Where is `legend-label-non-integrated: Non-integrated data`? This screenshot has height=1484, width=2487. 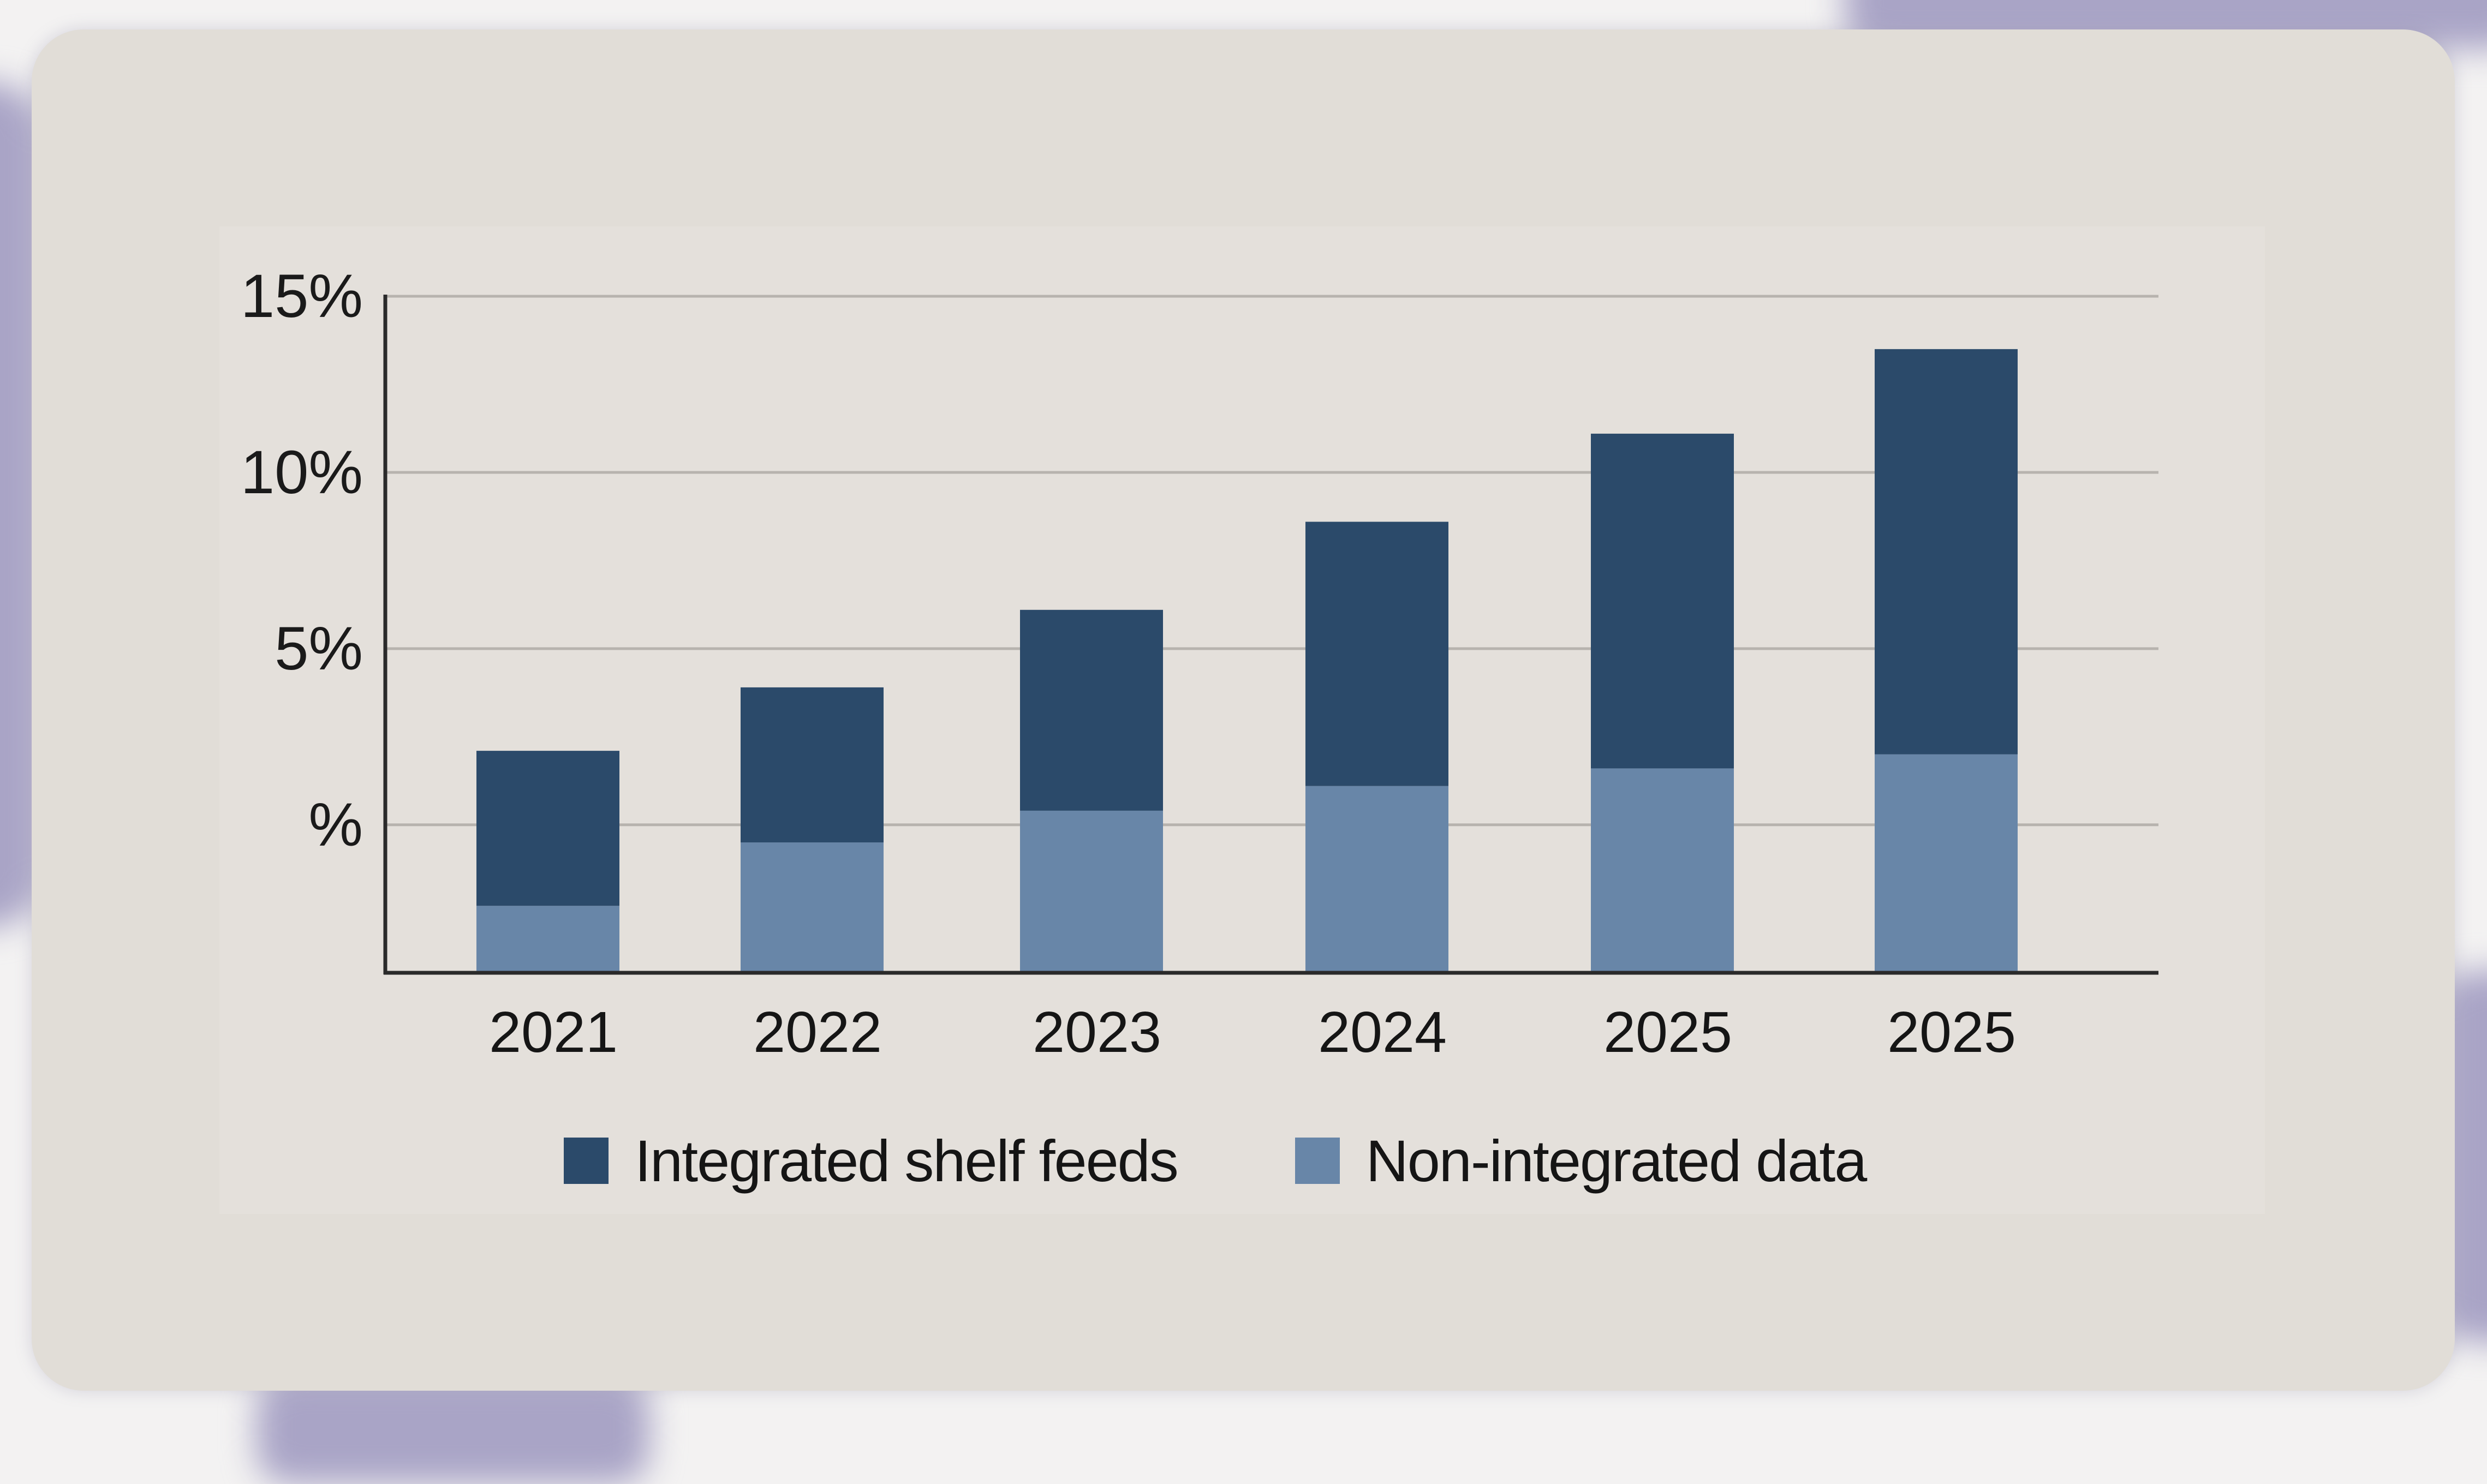 legend-label-non-integrated: Non-integrated data is located at coordinates (1616, 1161).